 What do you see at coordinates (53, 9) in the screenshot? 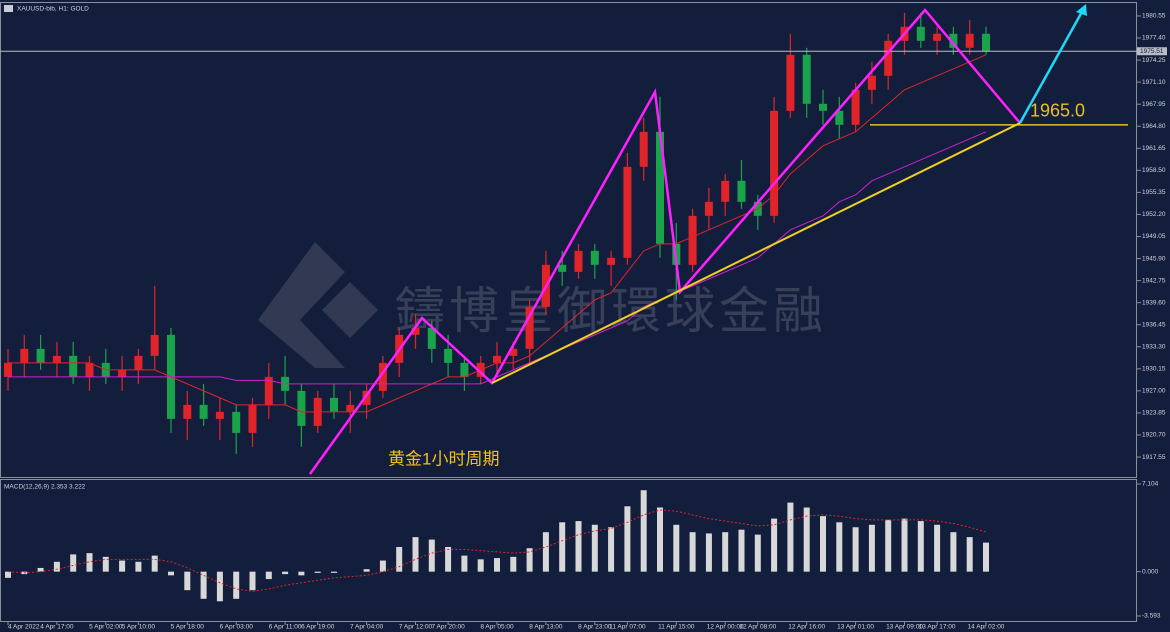
I see `header: XAUUSD-bib, H1: GOLD` at bounding box center [53, 9].